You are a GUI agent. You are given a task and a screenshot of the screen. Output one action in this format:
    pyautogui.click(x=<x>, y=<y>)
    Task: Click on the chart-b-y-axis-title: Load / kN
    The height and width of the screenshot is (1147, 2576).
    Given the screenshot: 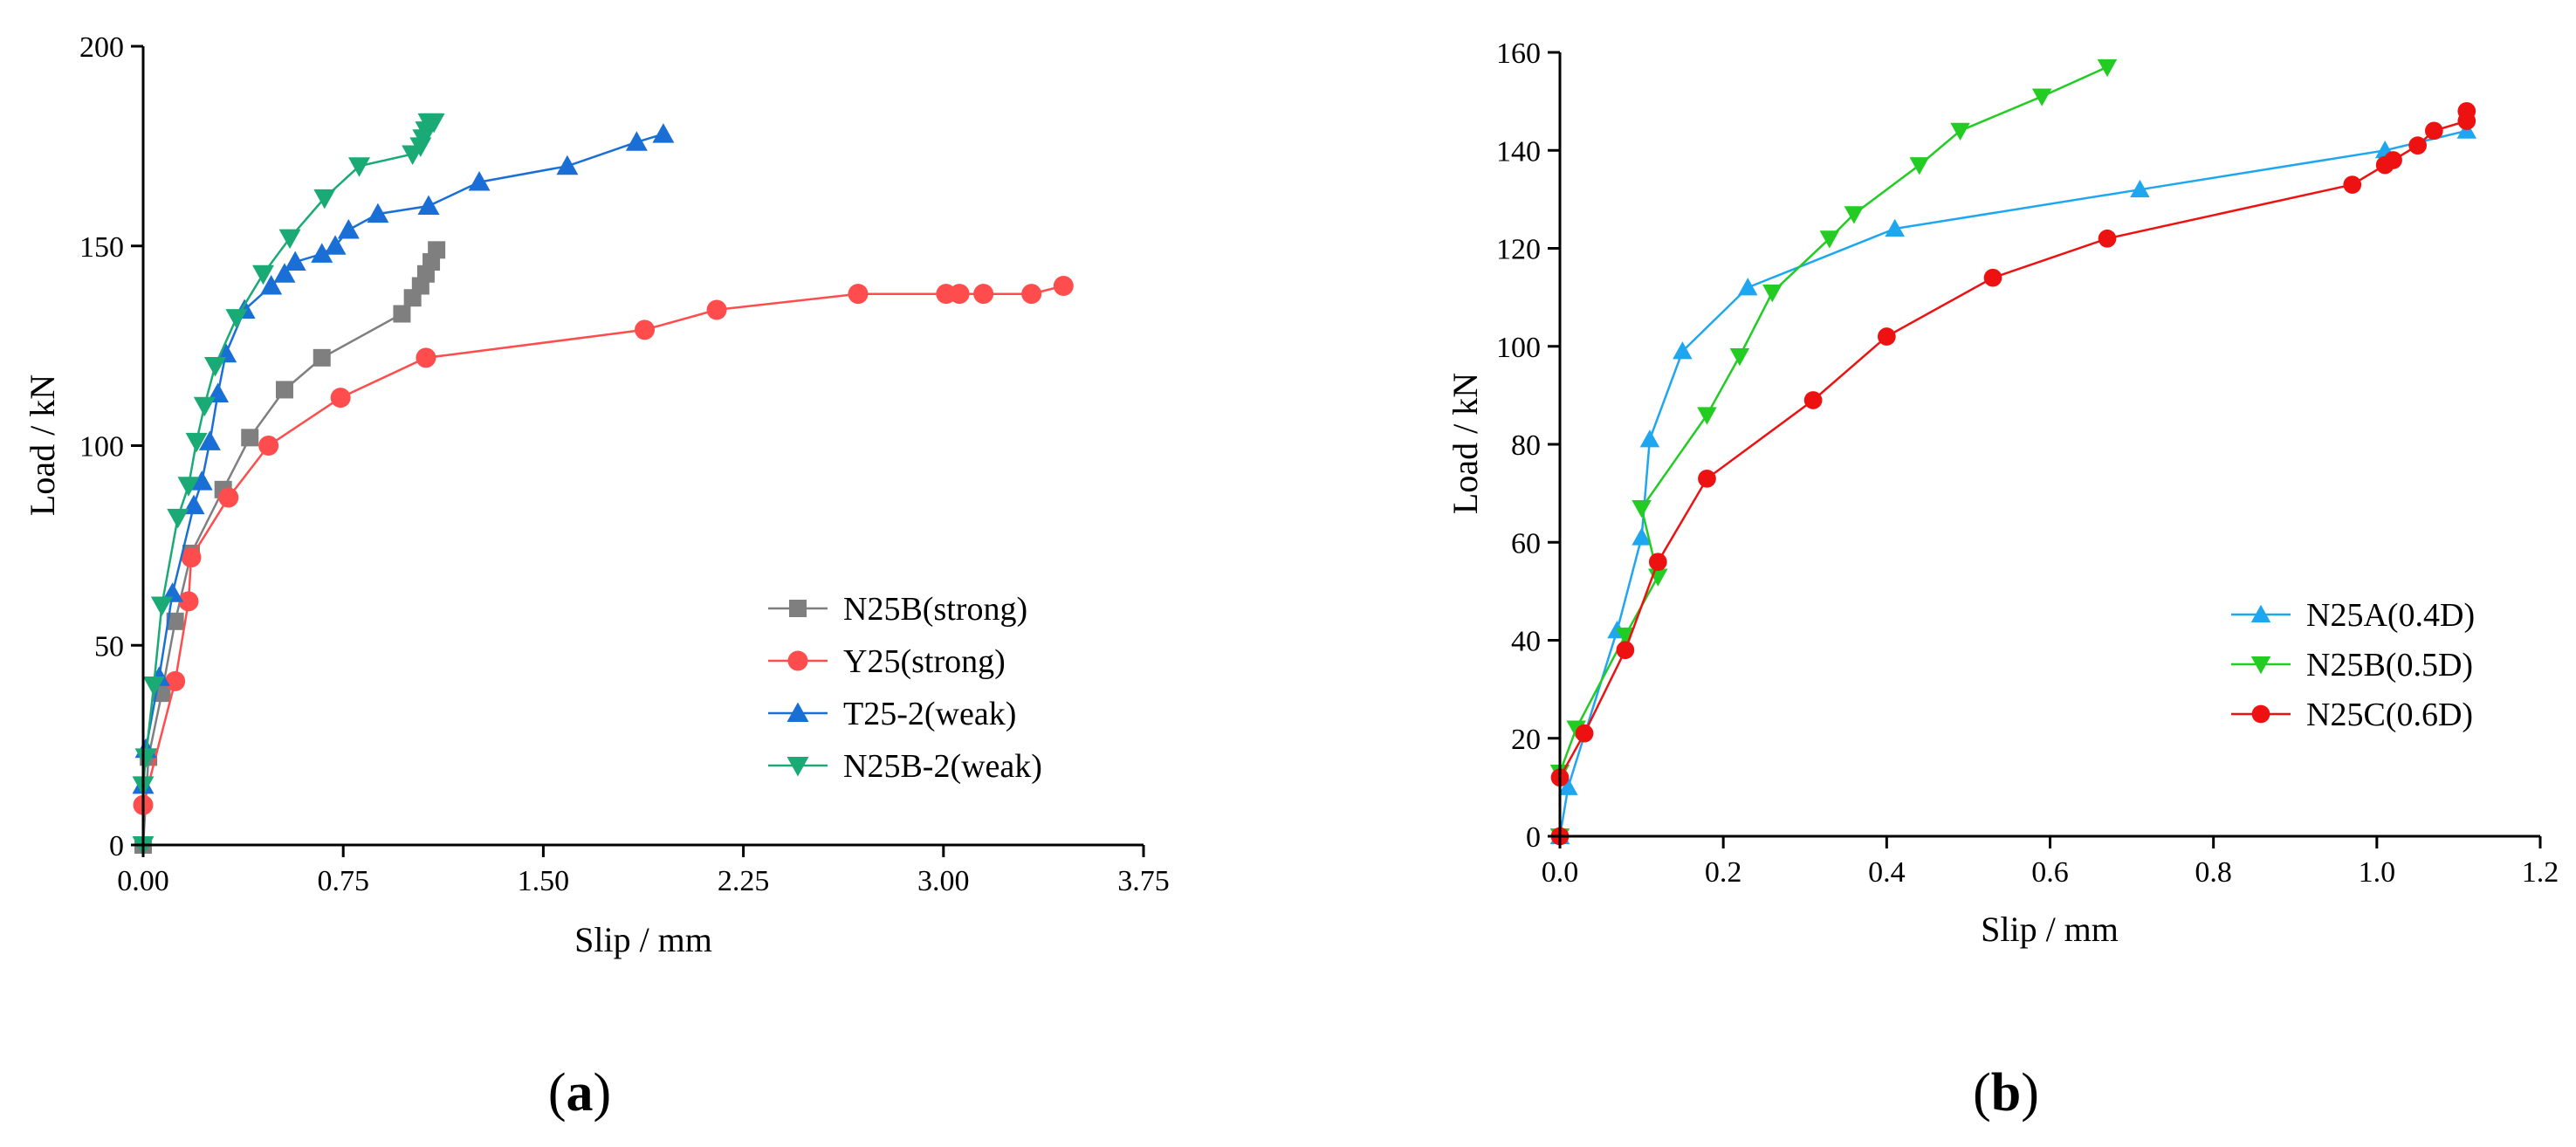 What is the action you would take?
    pyautogui.click(x=1466, y=443)
    